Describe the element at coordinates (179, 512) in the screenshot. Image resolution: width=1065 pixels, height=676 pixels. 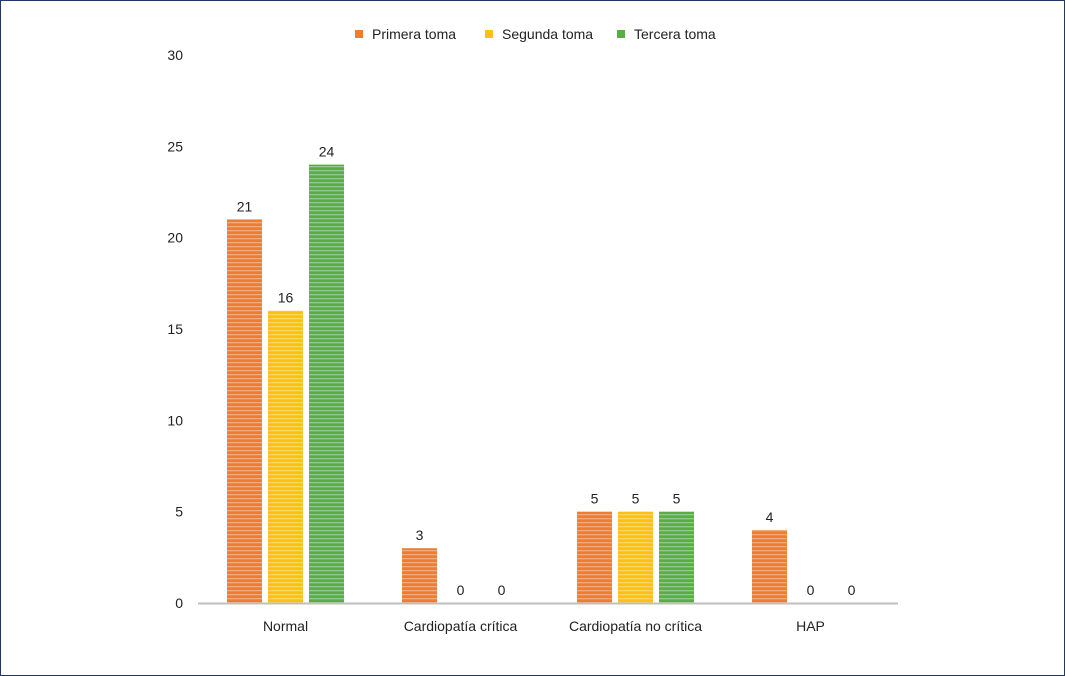
I see `y-tick-label: 5` at that location.